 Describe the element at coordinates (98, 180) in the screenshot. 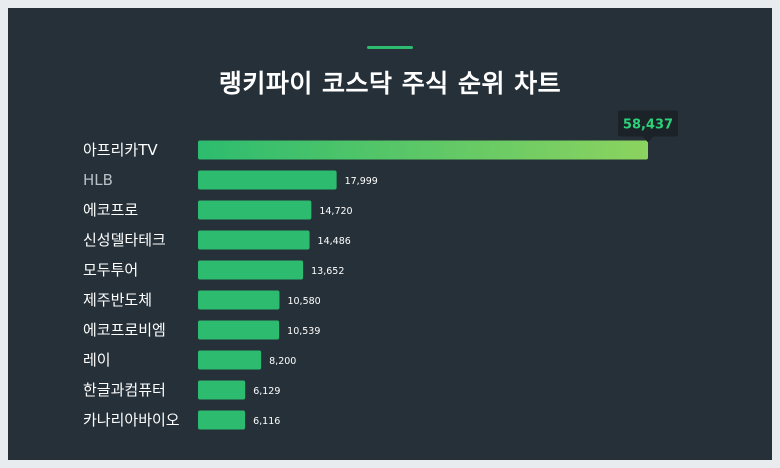

I see `category-label: HLB` at that location.